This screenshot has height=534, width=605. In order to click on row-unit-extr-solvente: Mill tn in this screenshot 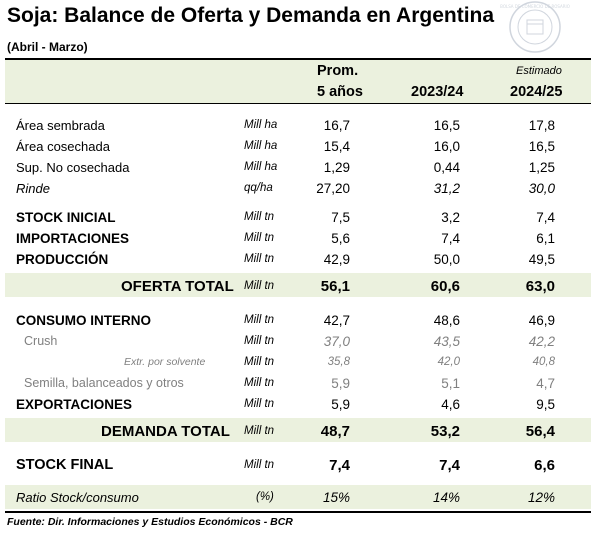, I will do `click(259, 362)`.